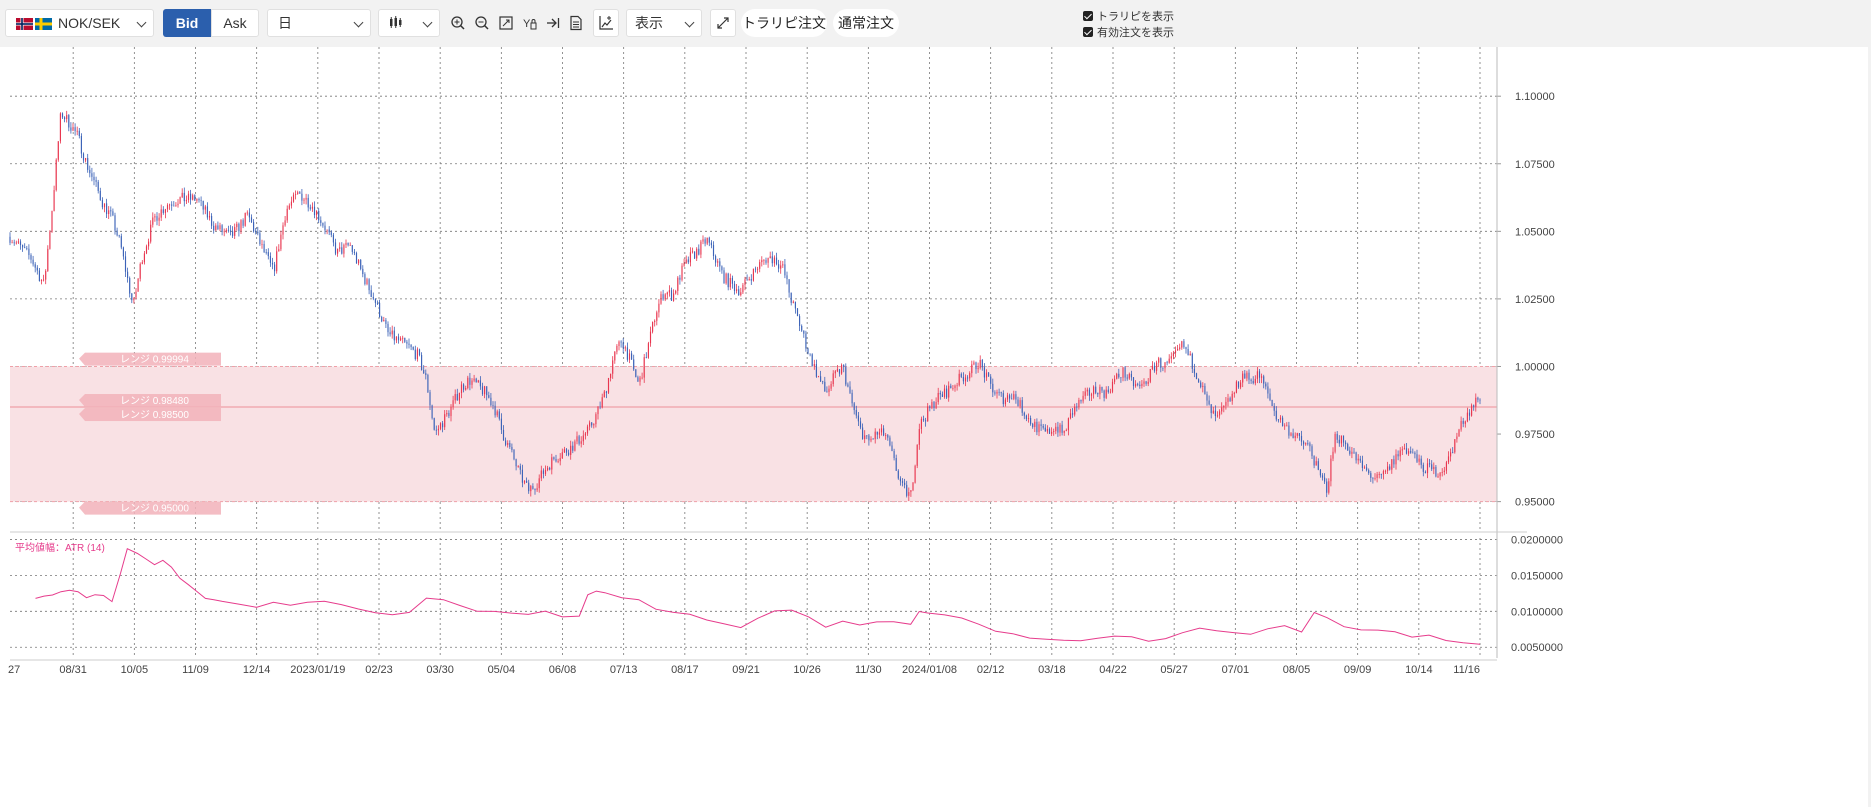  I want to click on currency-pair-select: NOK/SEK, so click(79, 23).